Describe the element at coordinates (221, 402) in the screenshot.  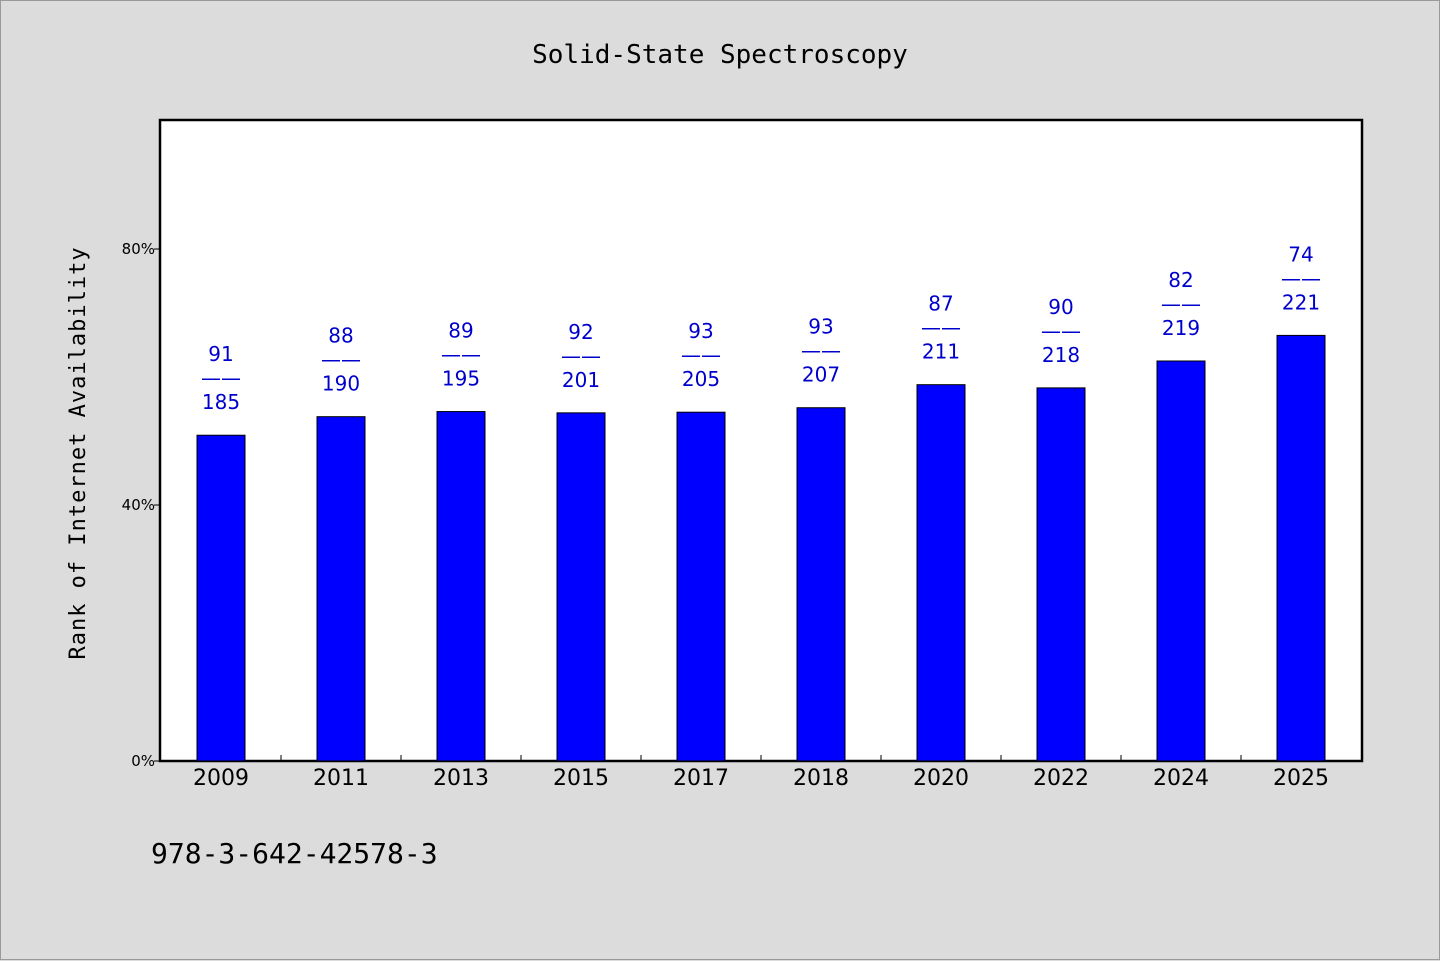
I see `data-label-bottom: 185` at that location.